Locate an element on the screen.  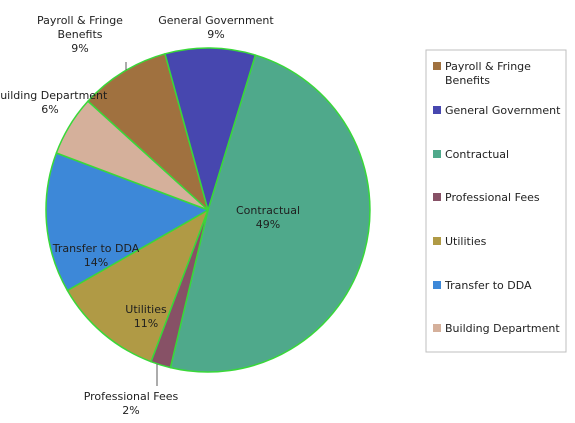
slice-label-professional-fees-percent: 2% is located at coordinates (130, 410).